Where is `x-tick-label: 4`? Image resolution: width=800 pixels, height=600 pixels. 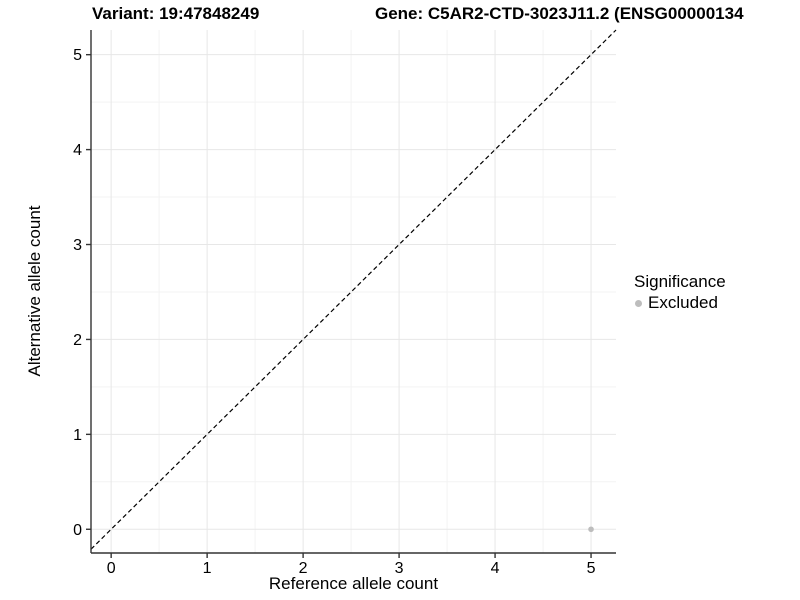
x-tick-label: 4 is located at coordinates (495, 568).